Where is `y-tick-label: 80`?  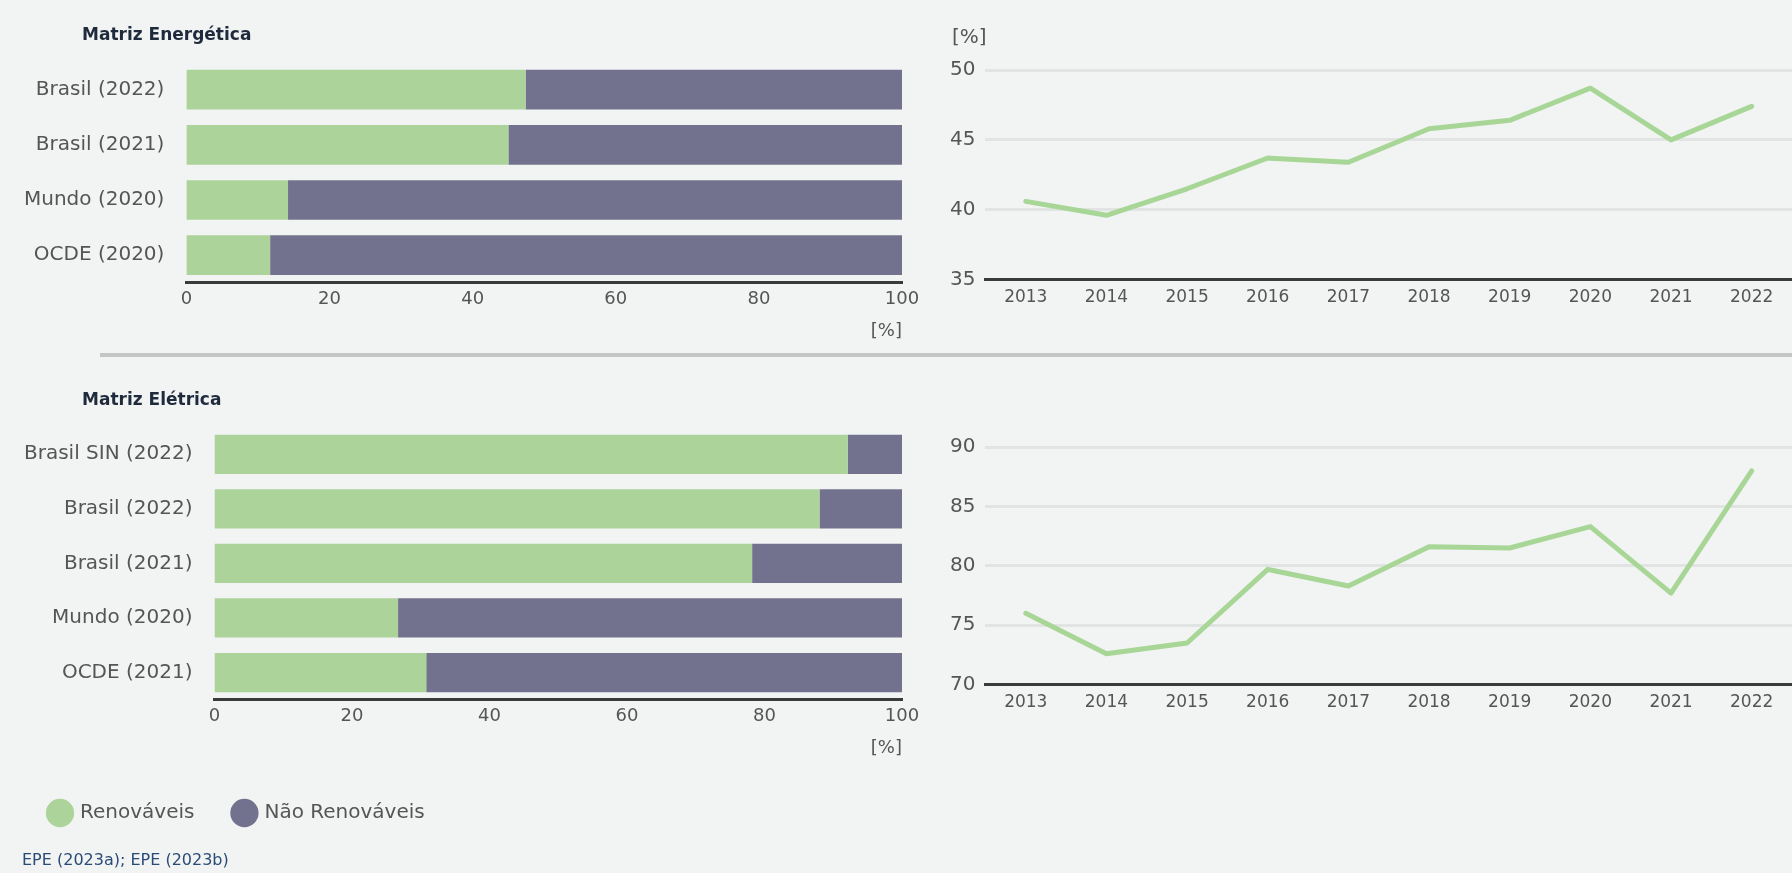 y-tick-label: 80 is located at coordinates (963, 564).